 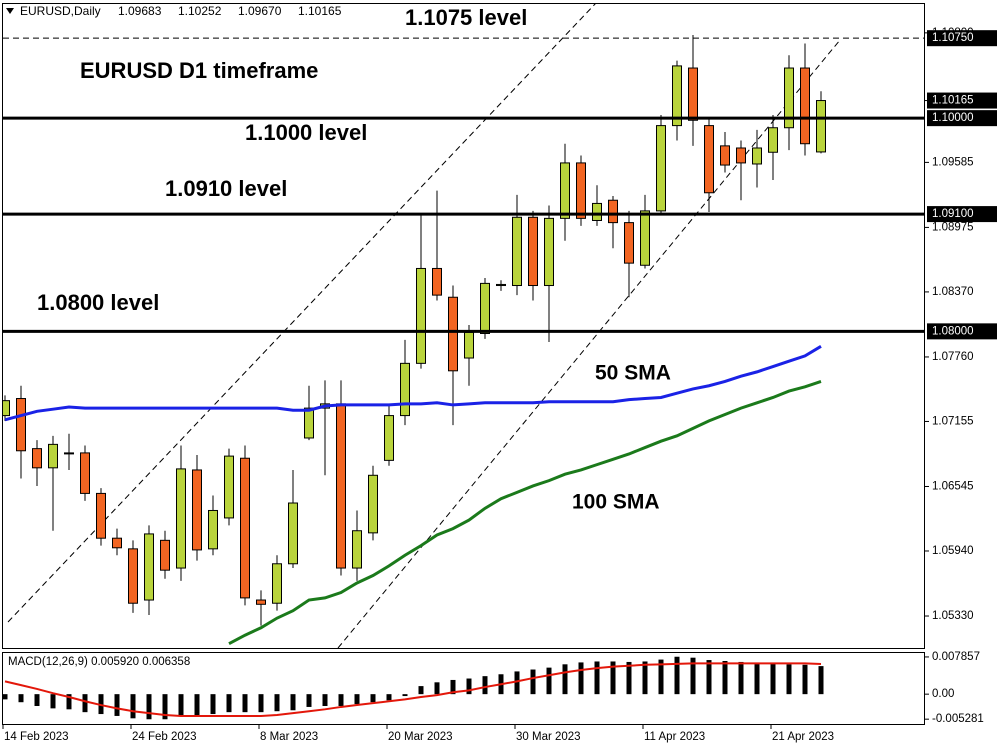 What do you see at coordinates (953, 292) in the screenshot?
I see `y-tick-label: 1.08370` at bounding box center [953, 292].